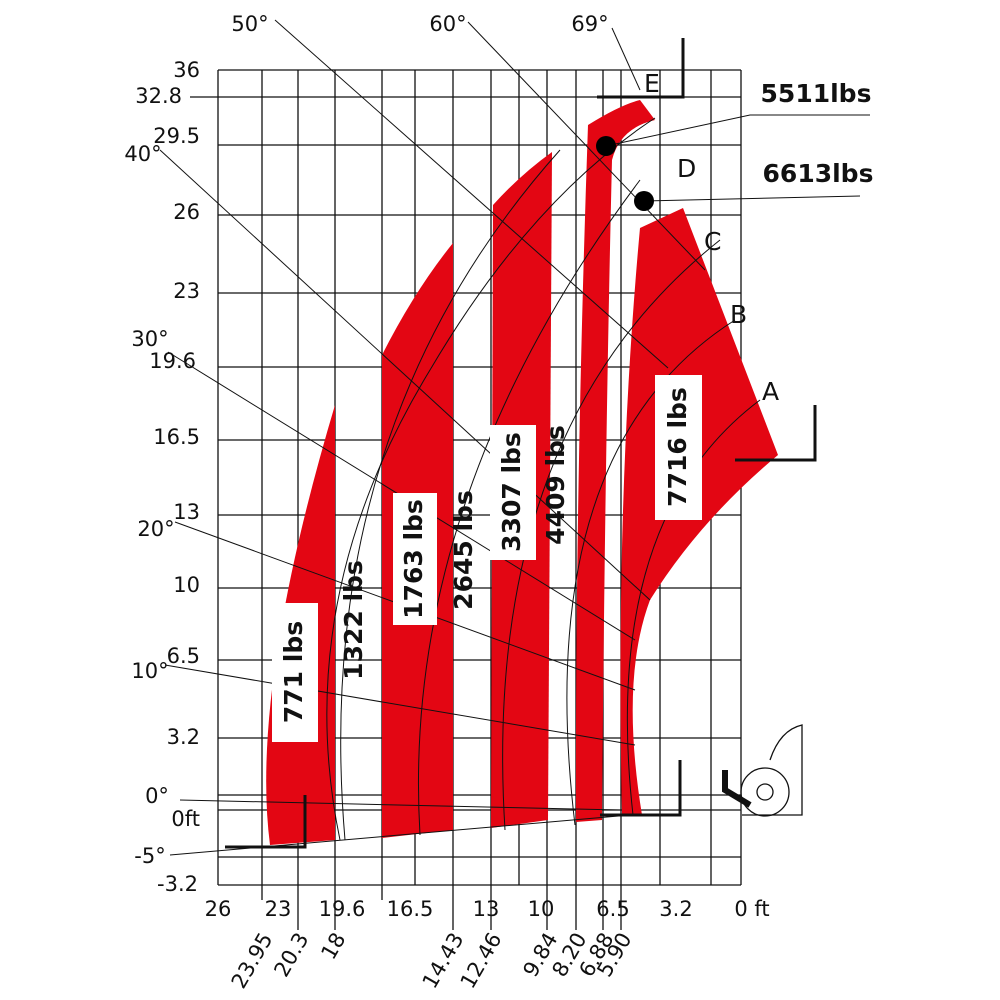 The height and width of the screenshot is (1000, 1000). What do you see at coordinates (555, 485) in the screenshot?
I see `load-label: 4409 lbs` at bounding box center [555, 485].